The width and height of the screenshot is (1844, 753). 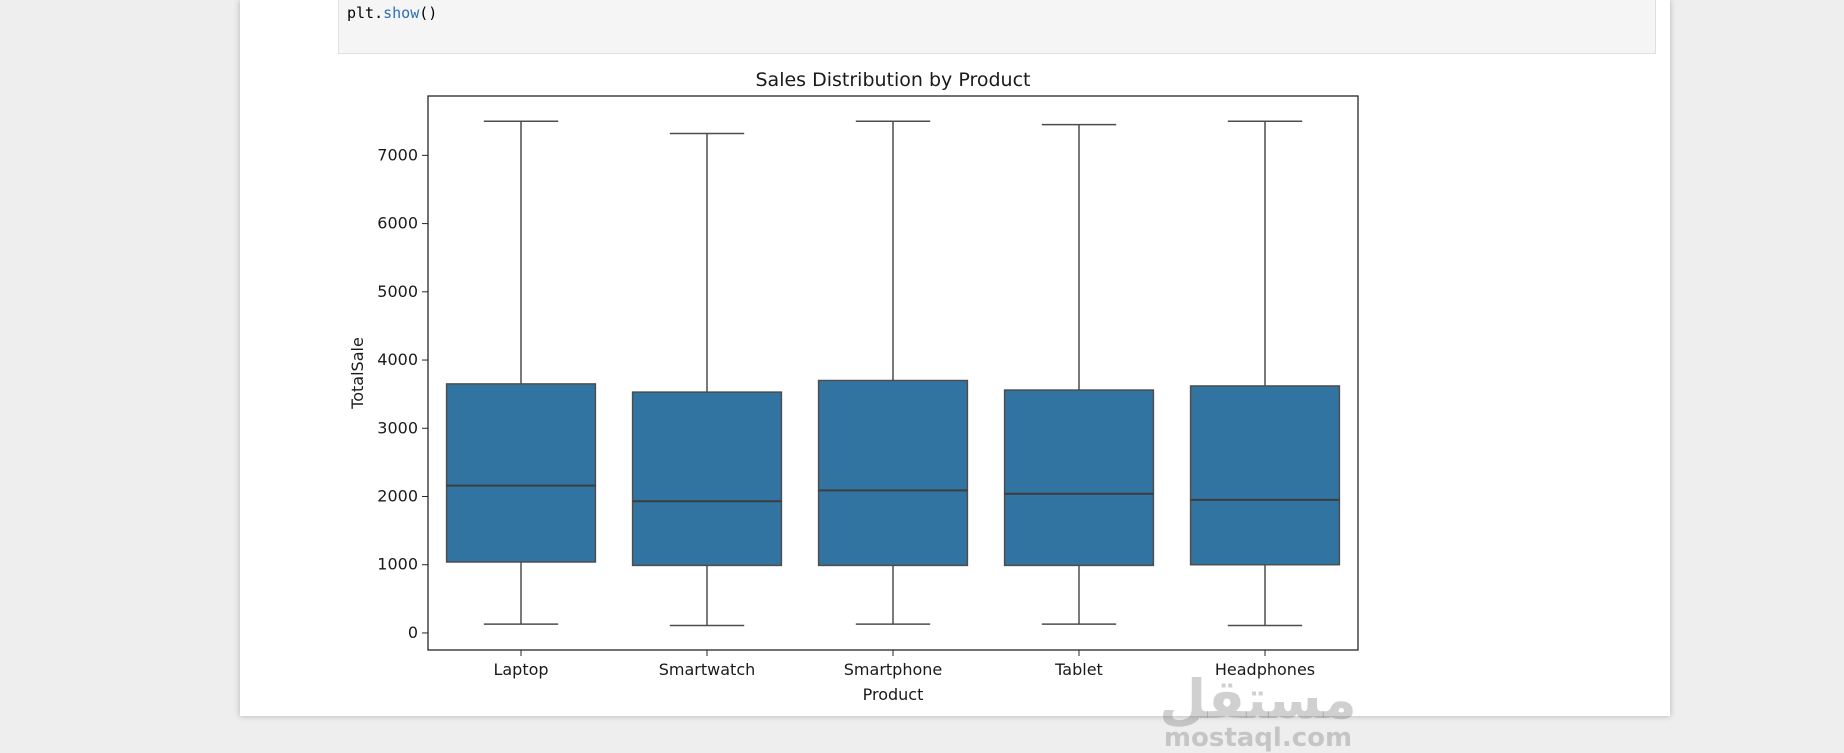 I want to click on y-tick-label: 0, so click(x=413, y=632).